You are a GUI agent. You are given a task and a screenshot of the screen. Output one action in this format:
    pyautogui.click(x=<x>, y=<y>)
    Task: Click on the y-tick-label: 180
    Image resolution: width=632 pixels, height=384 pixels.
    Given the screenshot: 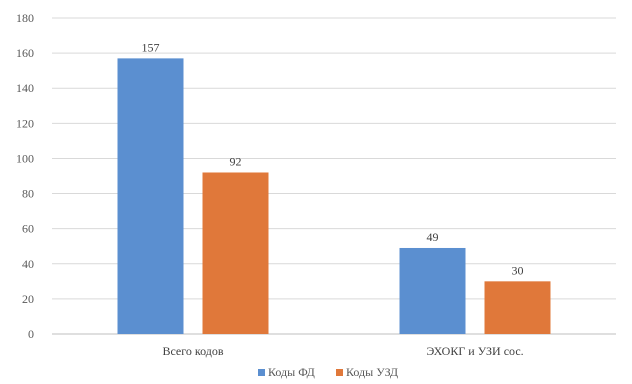 What is the action you would take?
    pyautogui.click(x=25, y=18)
    